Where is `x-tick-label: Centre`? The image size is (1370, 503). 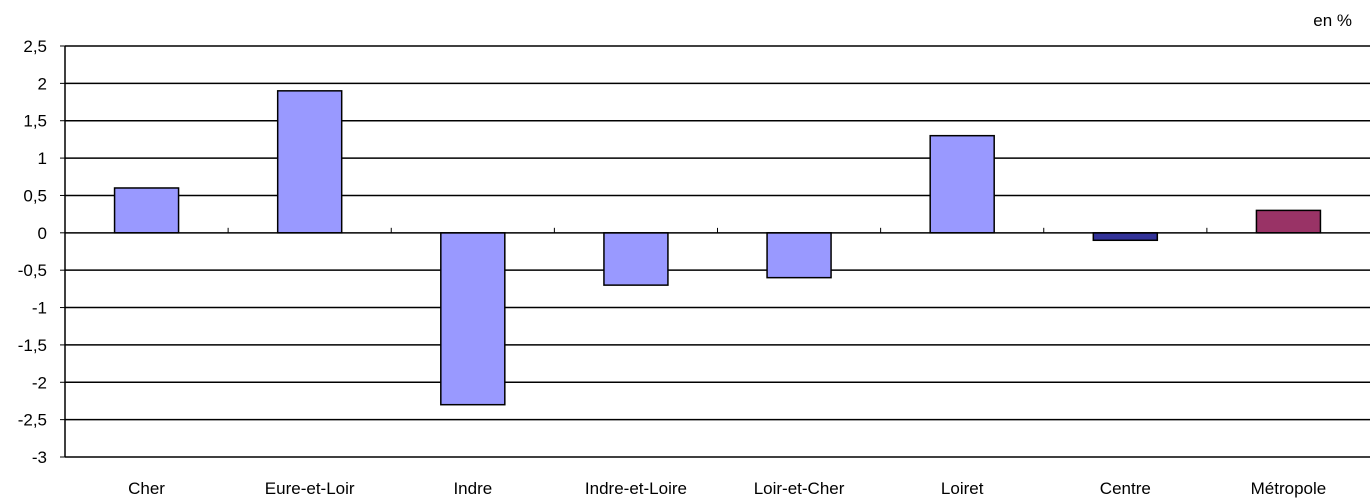 x-tick-label: Centre is located at coordinates (1125, 488).